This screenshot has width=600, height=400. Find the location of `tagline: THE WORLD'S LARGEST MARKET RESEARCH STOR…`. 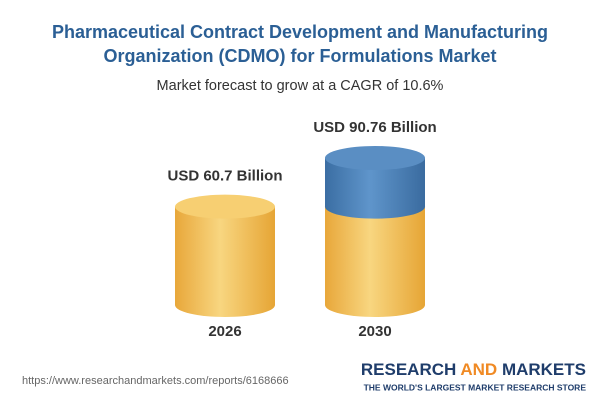

tagline: THE WORLD'S LARGEST MARKET RESEARCH STOR… is located at coordinates (475, 387).